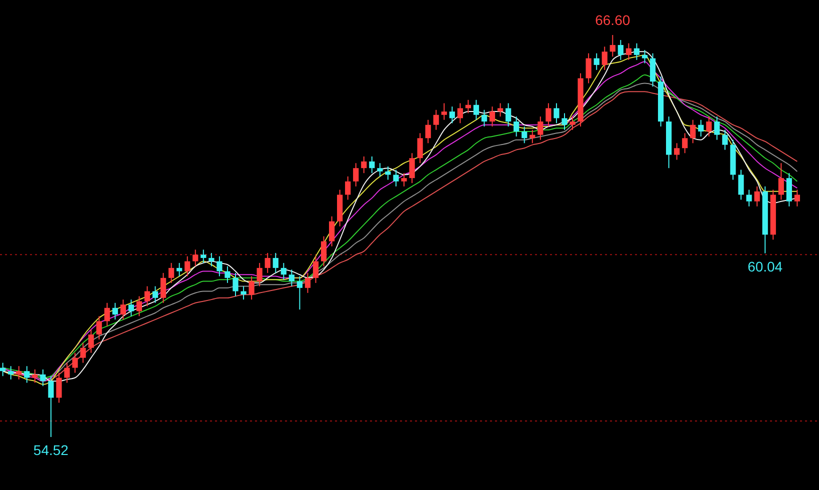 This screenshot has width=819, height=490. I want to click on annotation: 66.60, so click(612, 20).